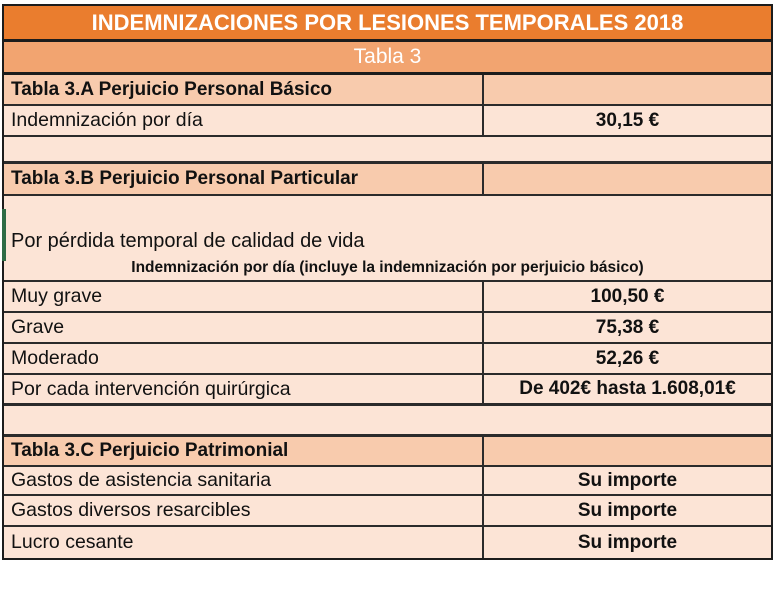  Describe the element at coordinates (244, 358) in the screenshot. I see `row-label-moderado: Moderado` at that location.